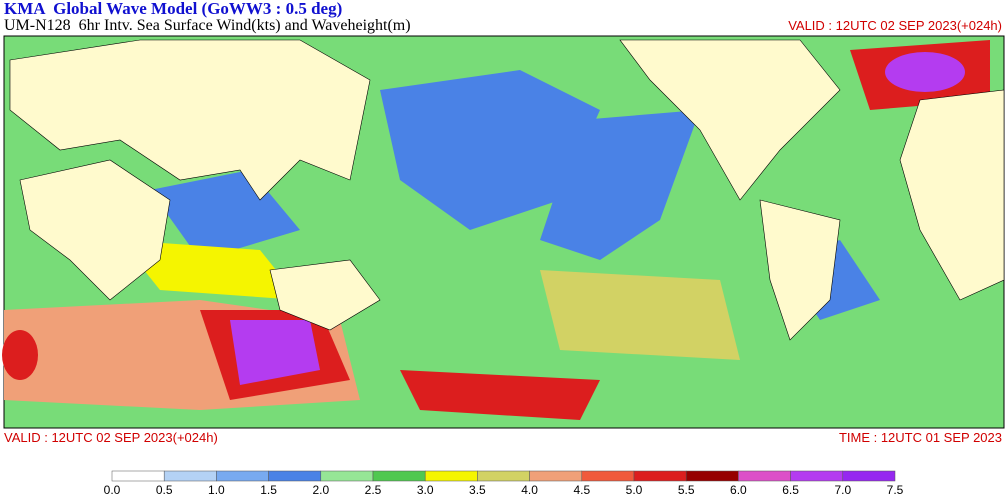 The height and width of the screenshot is (496, 1006). What do you see at coordinates (112, 489) in the screenshot?
I see `colorbar-label: 0.0` at bounding box center [112, 489].